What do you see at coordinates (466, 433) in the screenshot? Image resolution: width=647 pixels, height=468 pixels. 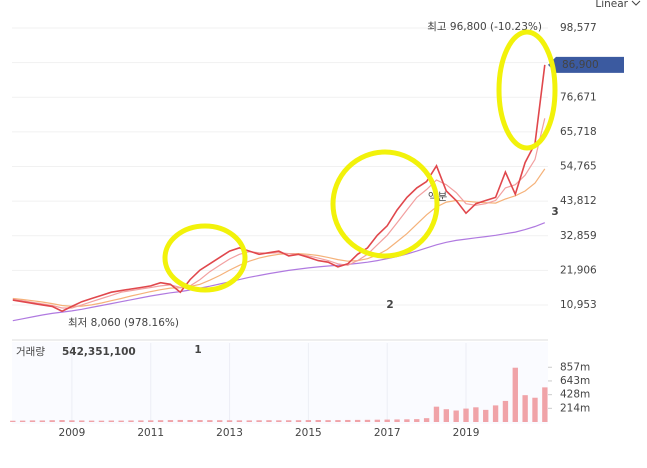 I see `x-tick-label: 2019` at bounding box center [466, 433].